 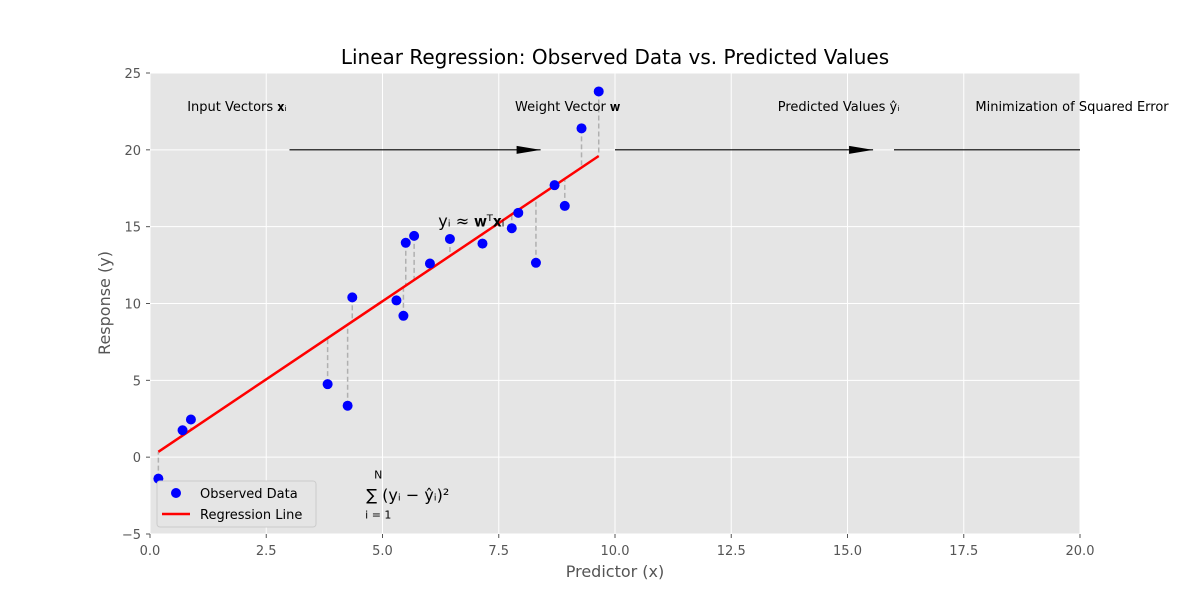 I want to click on y-tick-label: −5, so click(x=131, y=535).